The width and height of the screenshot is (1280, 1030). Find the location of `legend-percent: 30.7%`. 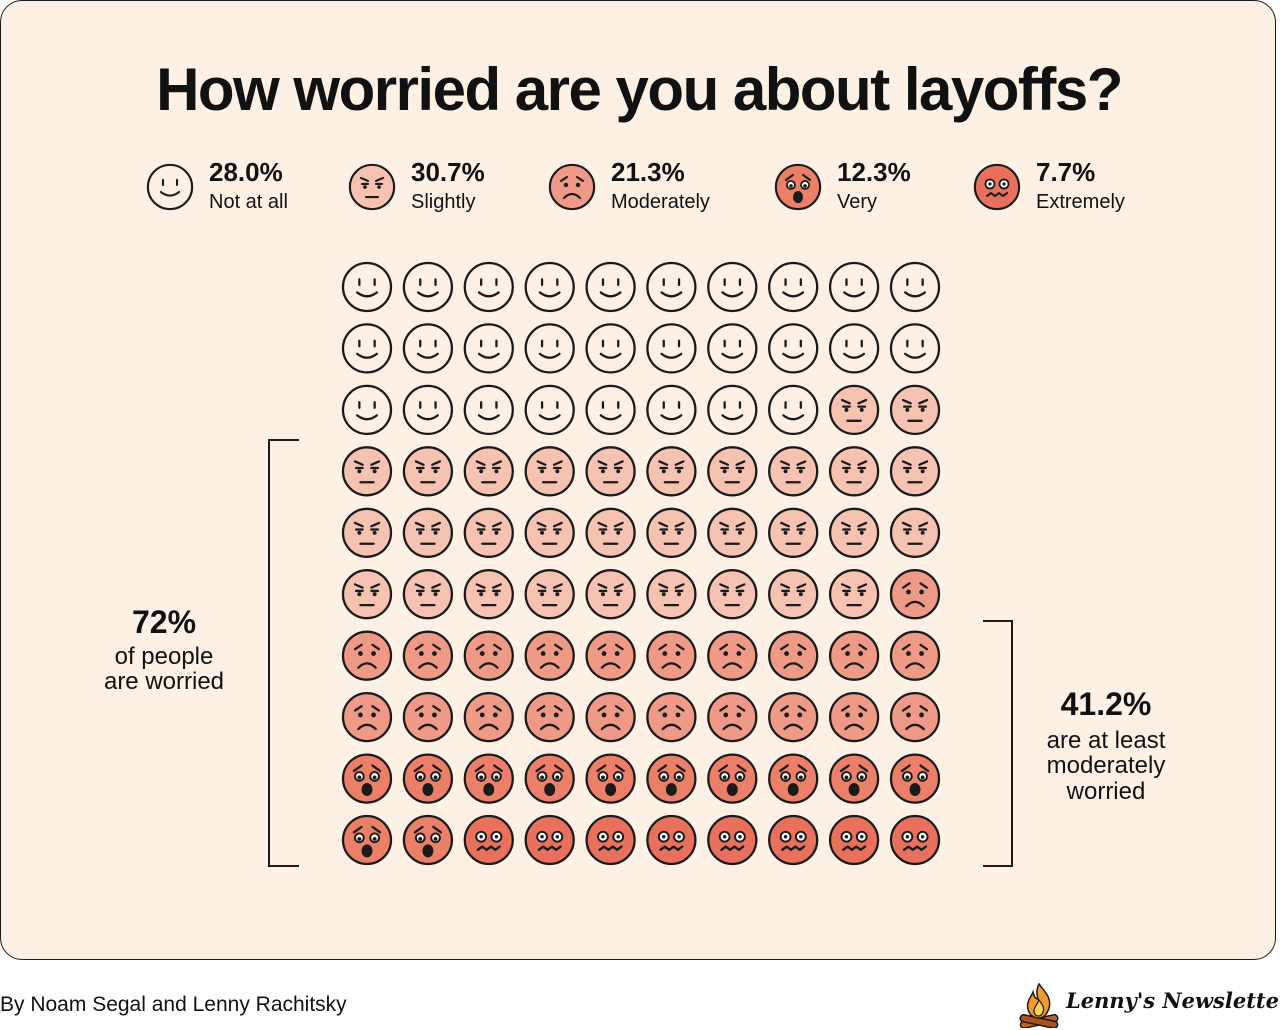

legend-percent: 30.7% is located at coordinates (448, 172).